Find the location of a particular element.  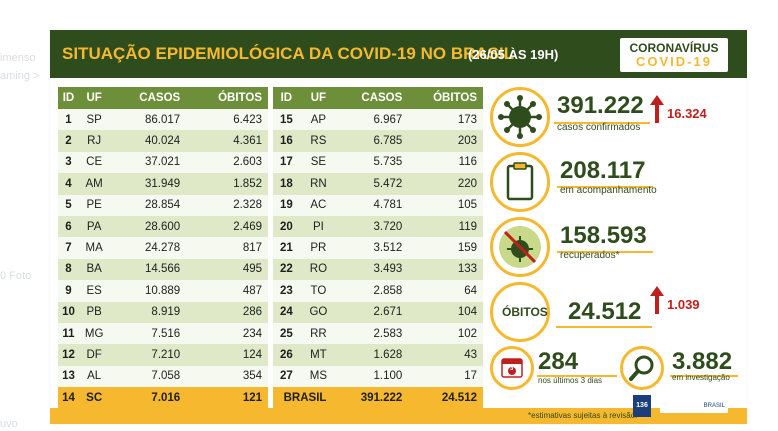

cell-id: 12 is located at coordinates (68, 355).